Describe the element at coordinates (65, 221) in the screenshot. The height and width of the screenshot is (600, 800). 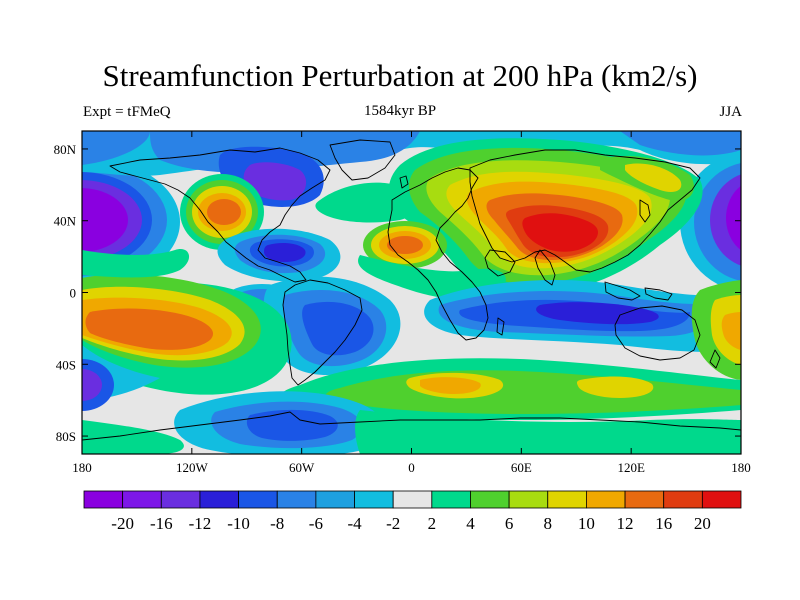
I see `y-tick-label: 40N` at that location.